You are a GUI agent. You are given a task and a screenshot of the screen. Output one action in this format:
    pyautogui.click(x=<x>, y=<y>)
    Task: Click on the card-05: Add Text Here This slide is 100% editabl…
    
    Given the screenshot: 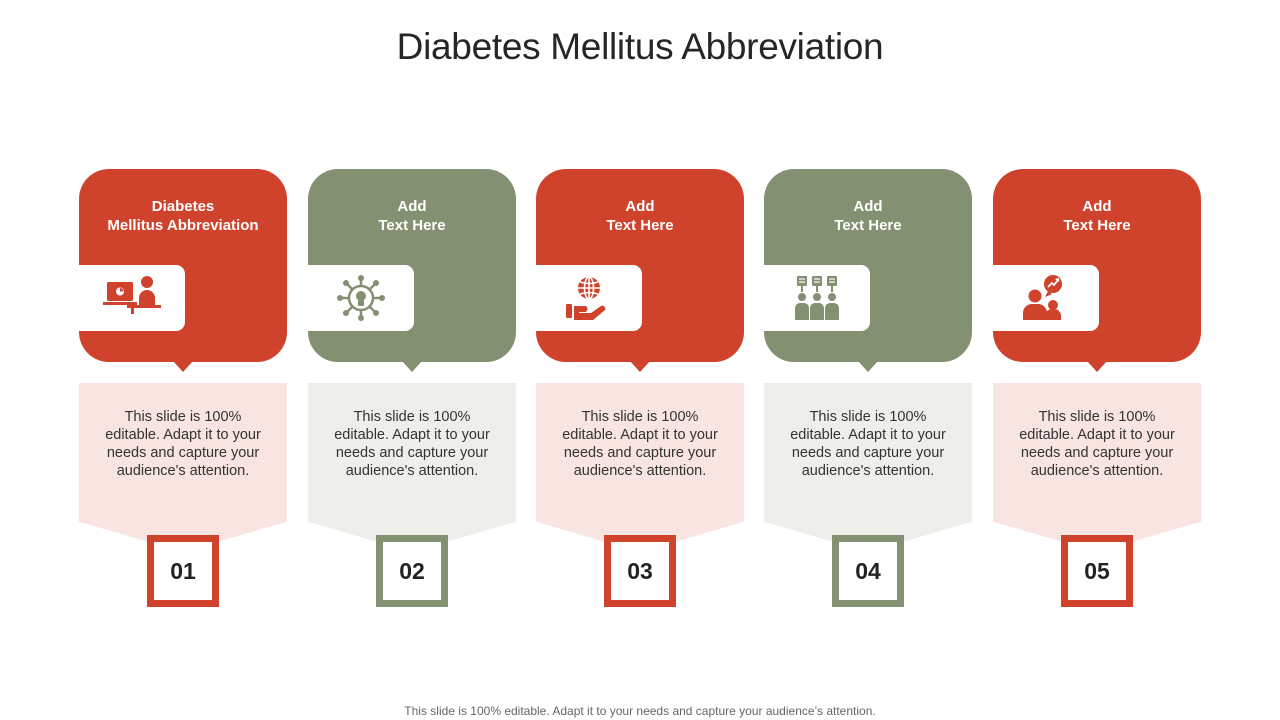 What is the action you would take?
    pyautogui.click(x=1097, y=389)
    